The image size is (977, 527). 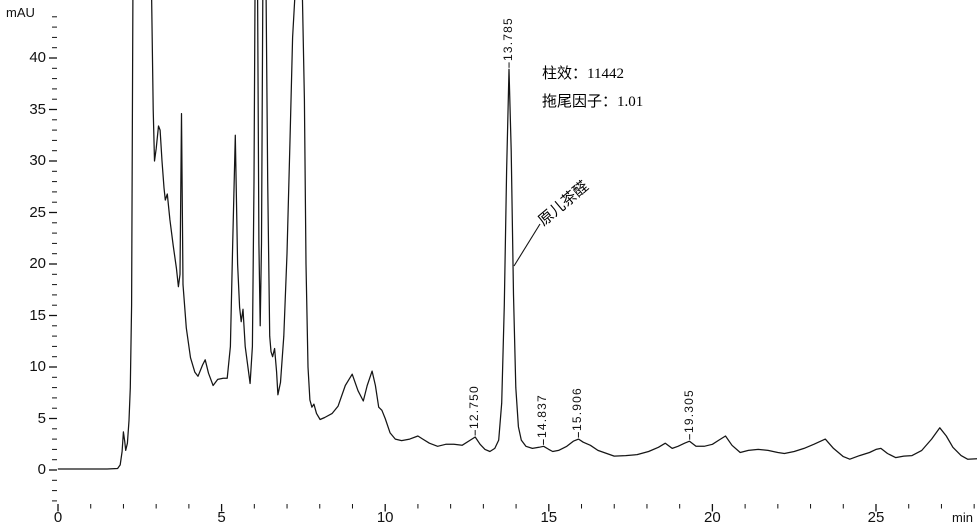 I want to click on compound-leader-line, so click(x=527, y=245).